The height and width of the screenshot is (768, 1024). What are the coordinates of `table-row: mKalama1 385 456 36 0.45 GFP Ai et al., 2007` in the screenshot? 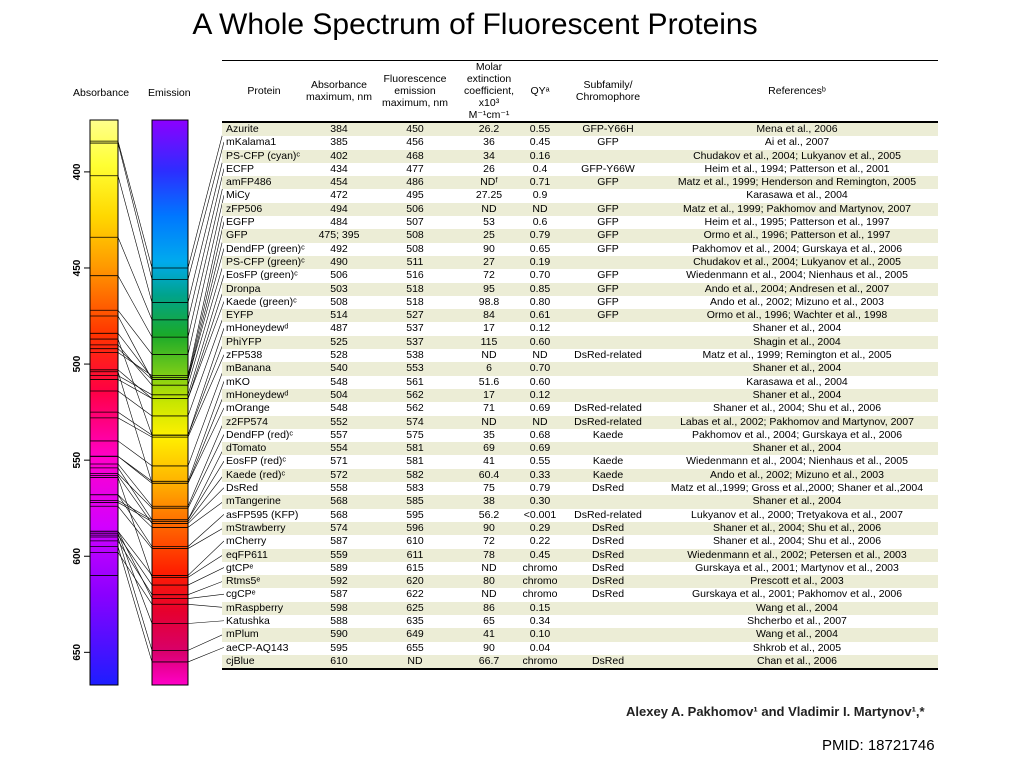 It's located at (580, 142).